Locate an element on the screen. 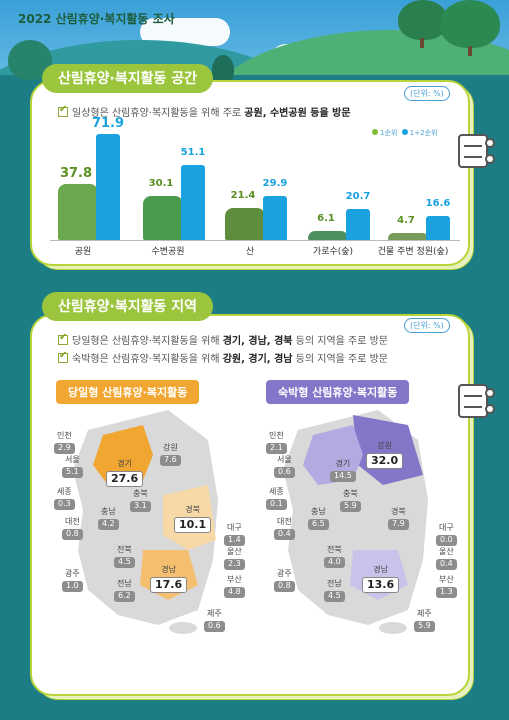 This screenshot has height=720, width=509. legend-dot-rank1 is located at coordinates (375, 132).